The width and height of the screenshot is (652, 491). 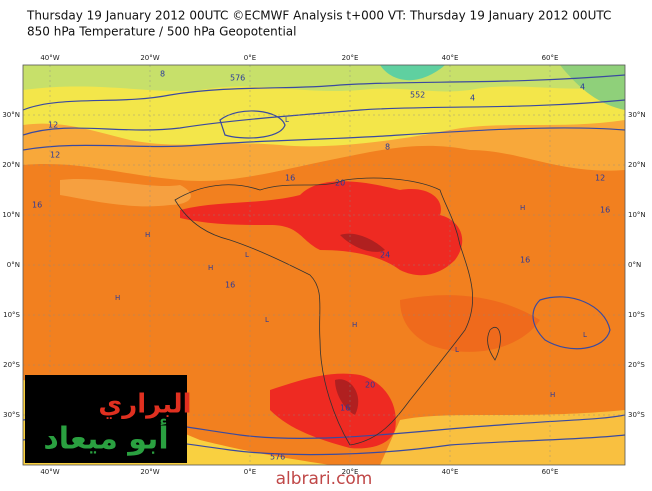 I want to click on coastline, so click(x=494, y=344).